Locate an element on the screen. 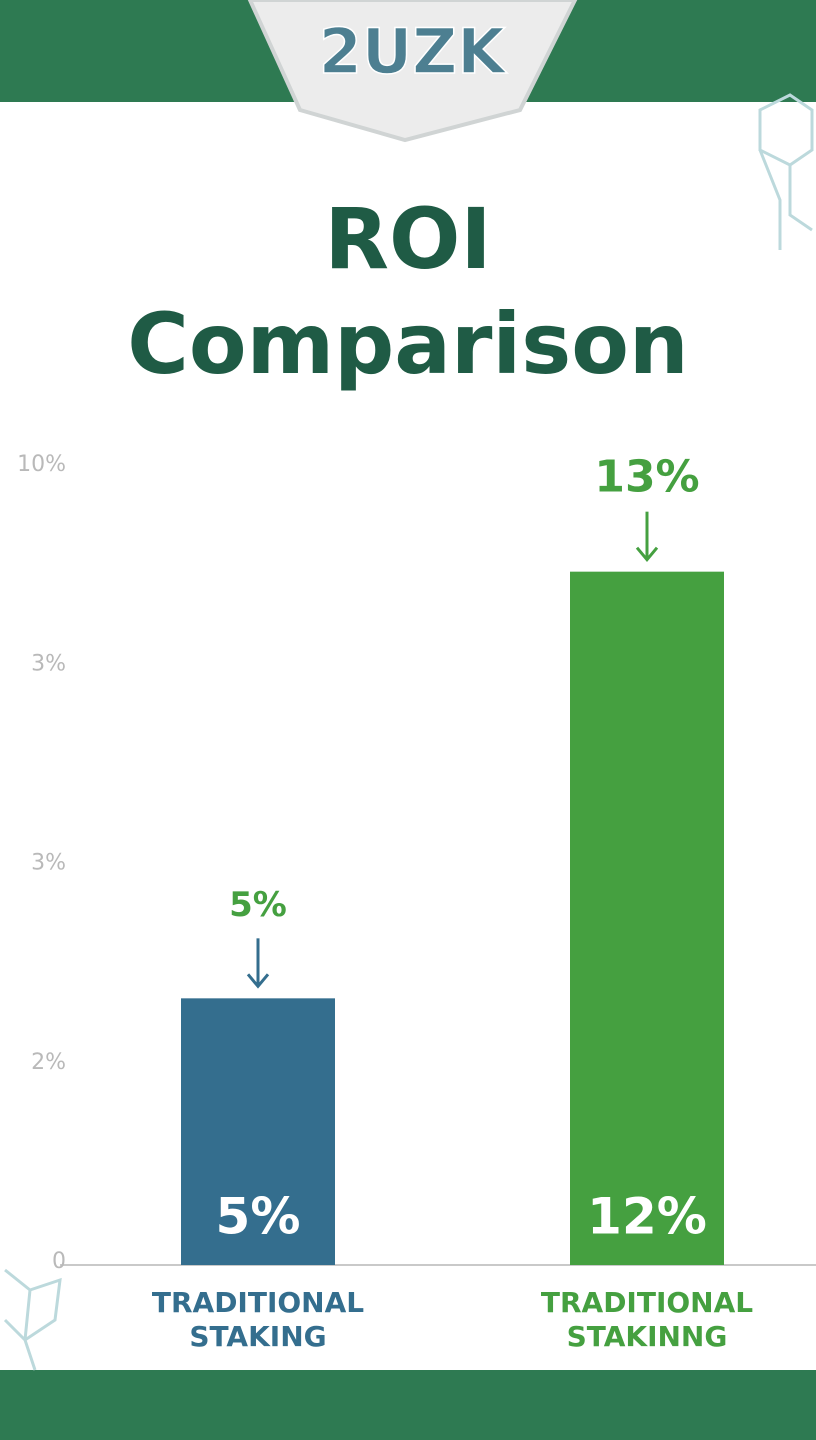 This screenshot has height=1440, width=816. inner-label: 12% is located at coordinates (647, 1217).